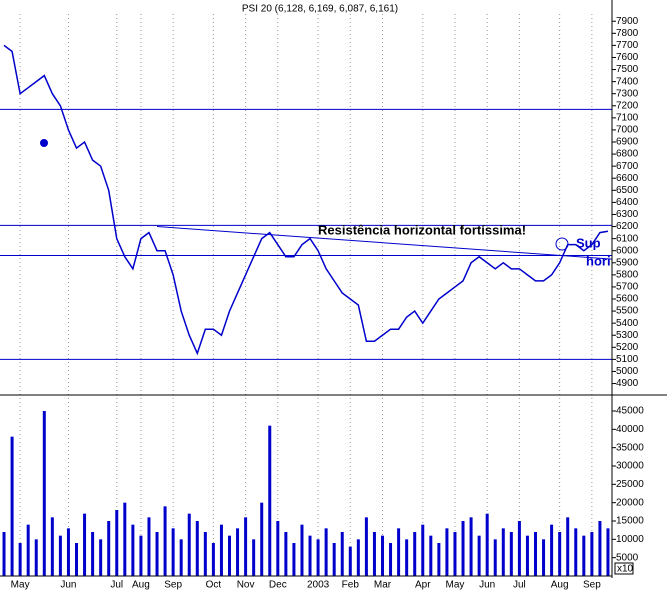  I want to click on y-tick-label: 5100, so click(627, 359).